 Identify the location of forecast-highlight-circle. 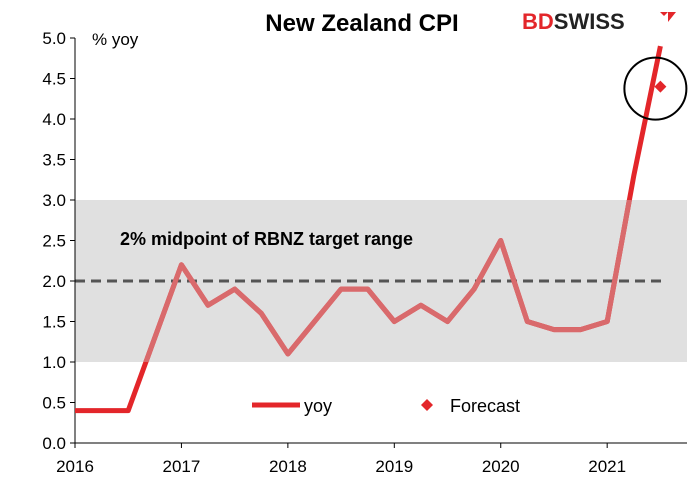
(655, 88).